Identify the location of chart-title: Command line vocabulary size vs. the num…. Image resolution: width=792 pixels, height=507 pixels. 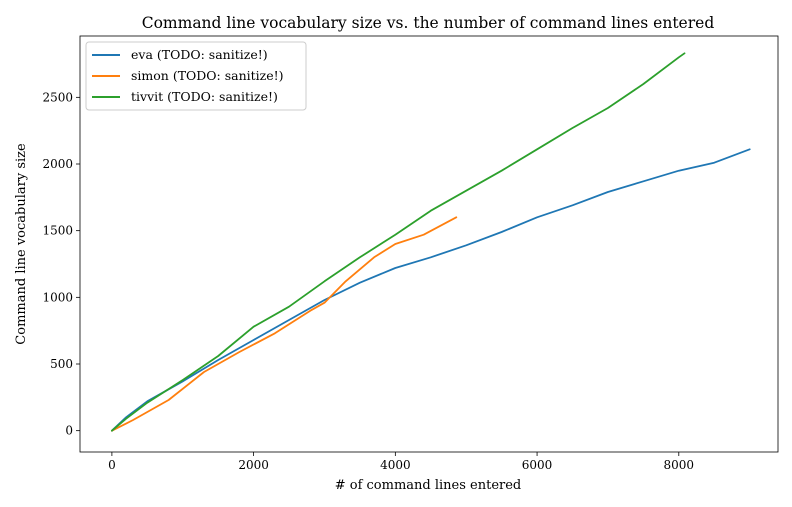
(428, 23).